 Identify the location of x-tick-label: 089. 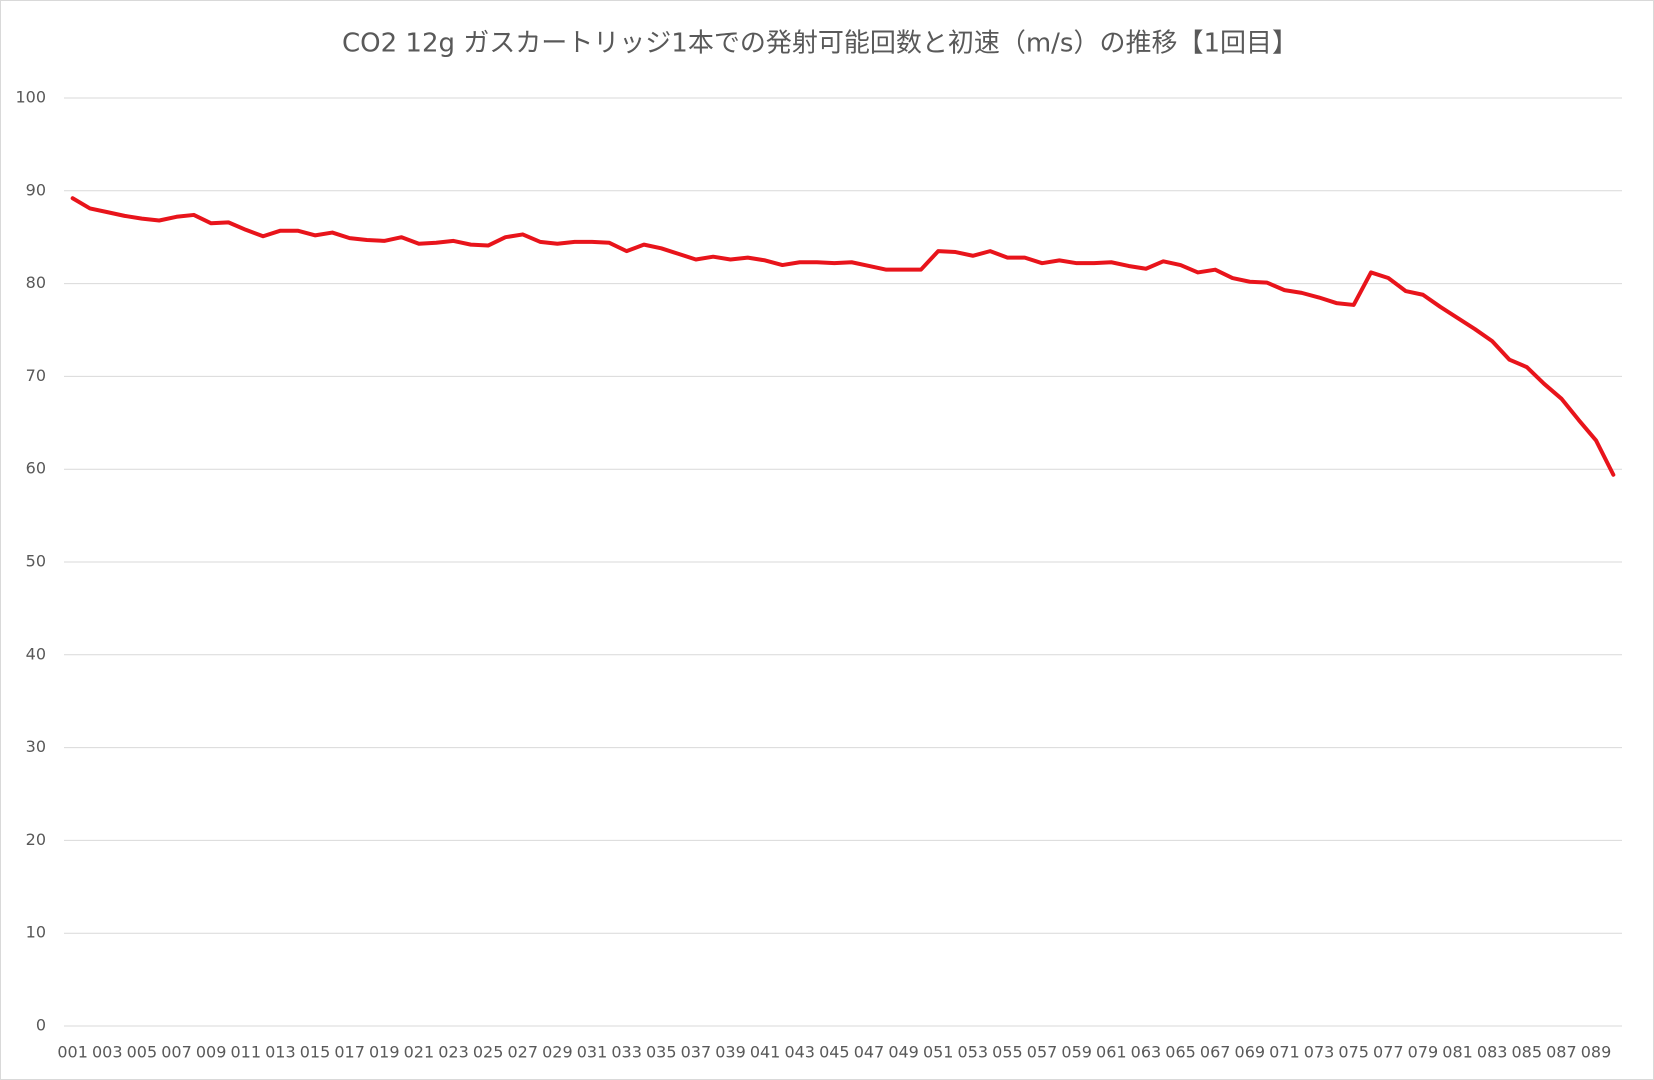
(1596, 1052).